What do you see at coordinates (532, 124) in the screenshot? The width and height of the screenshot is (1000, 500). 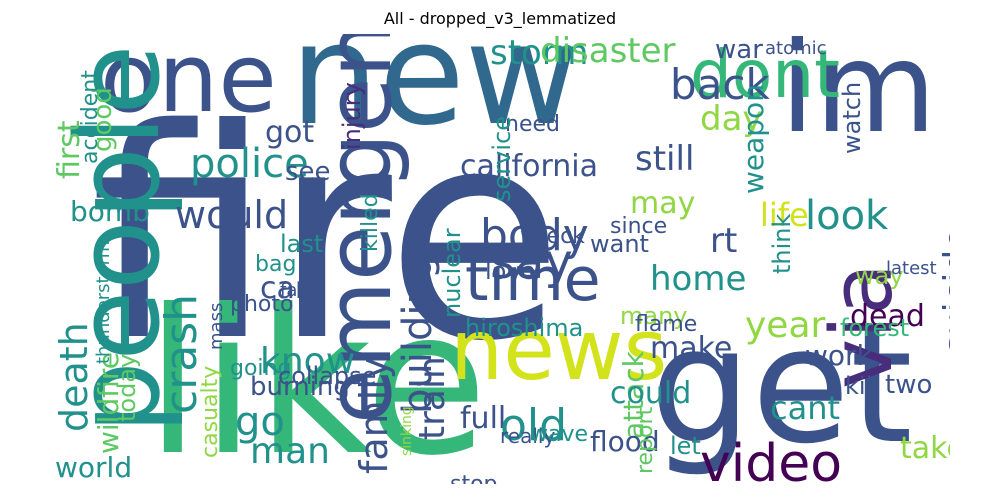 I see `word-need: need` at bounding box center [532, 124].